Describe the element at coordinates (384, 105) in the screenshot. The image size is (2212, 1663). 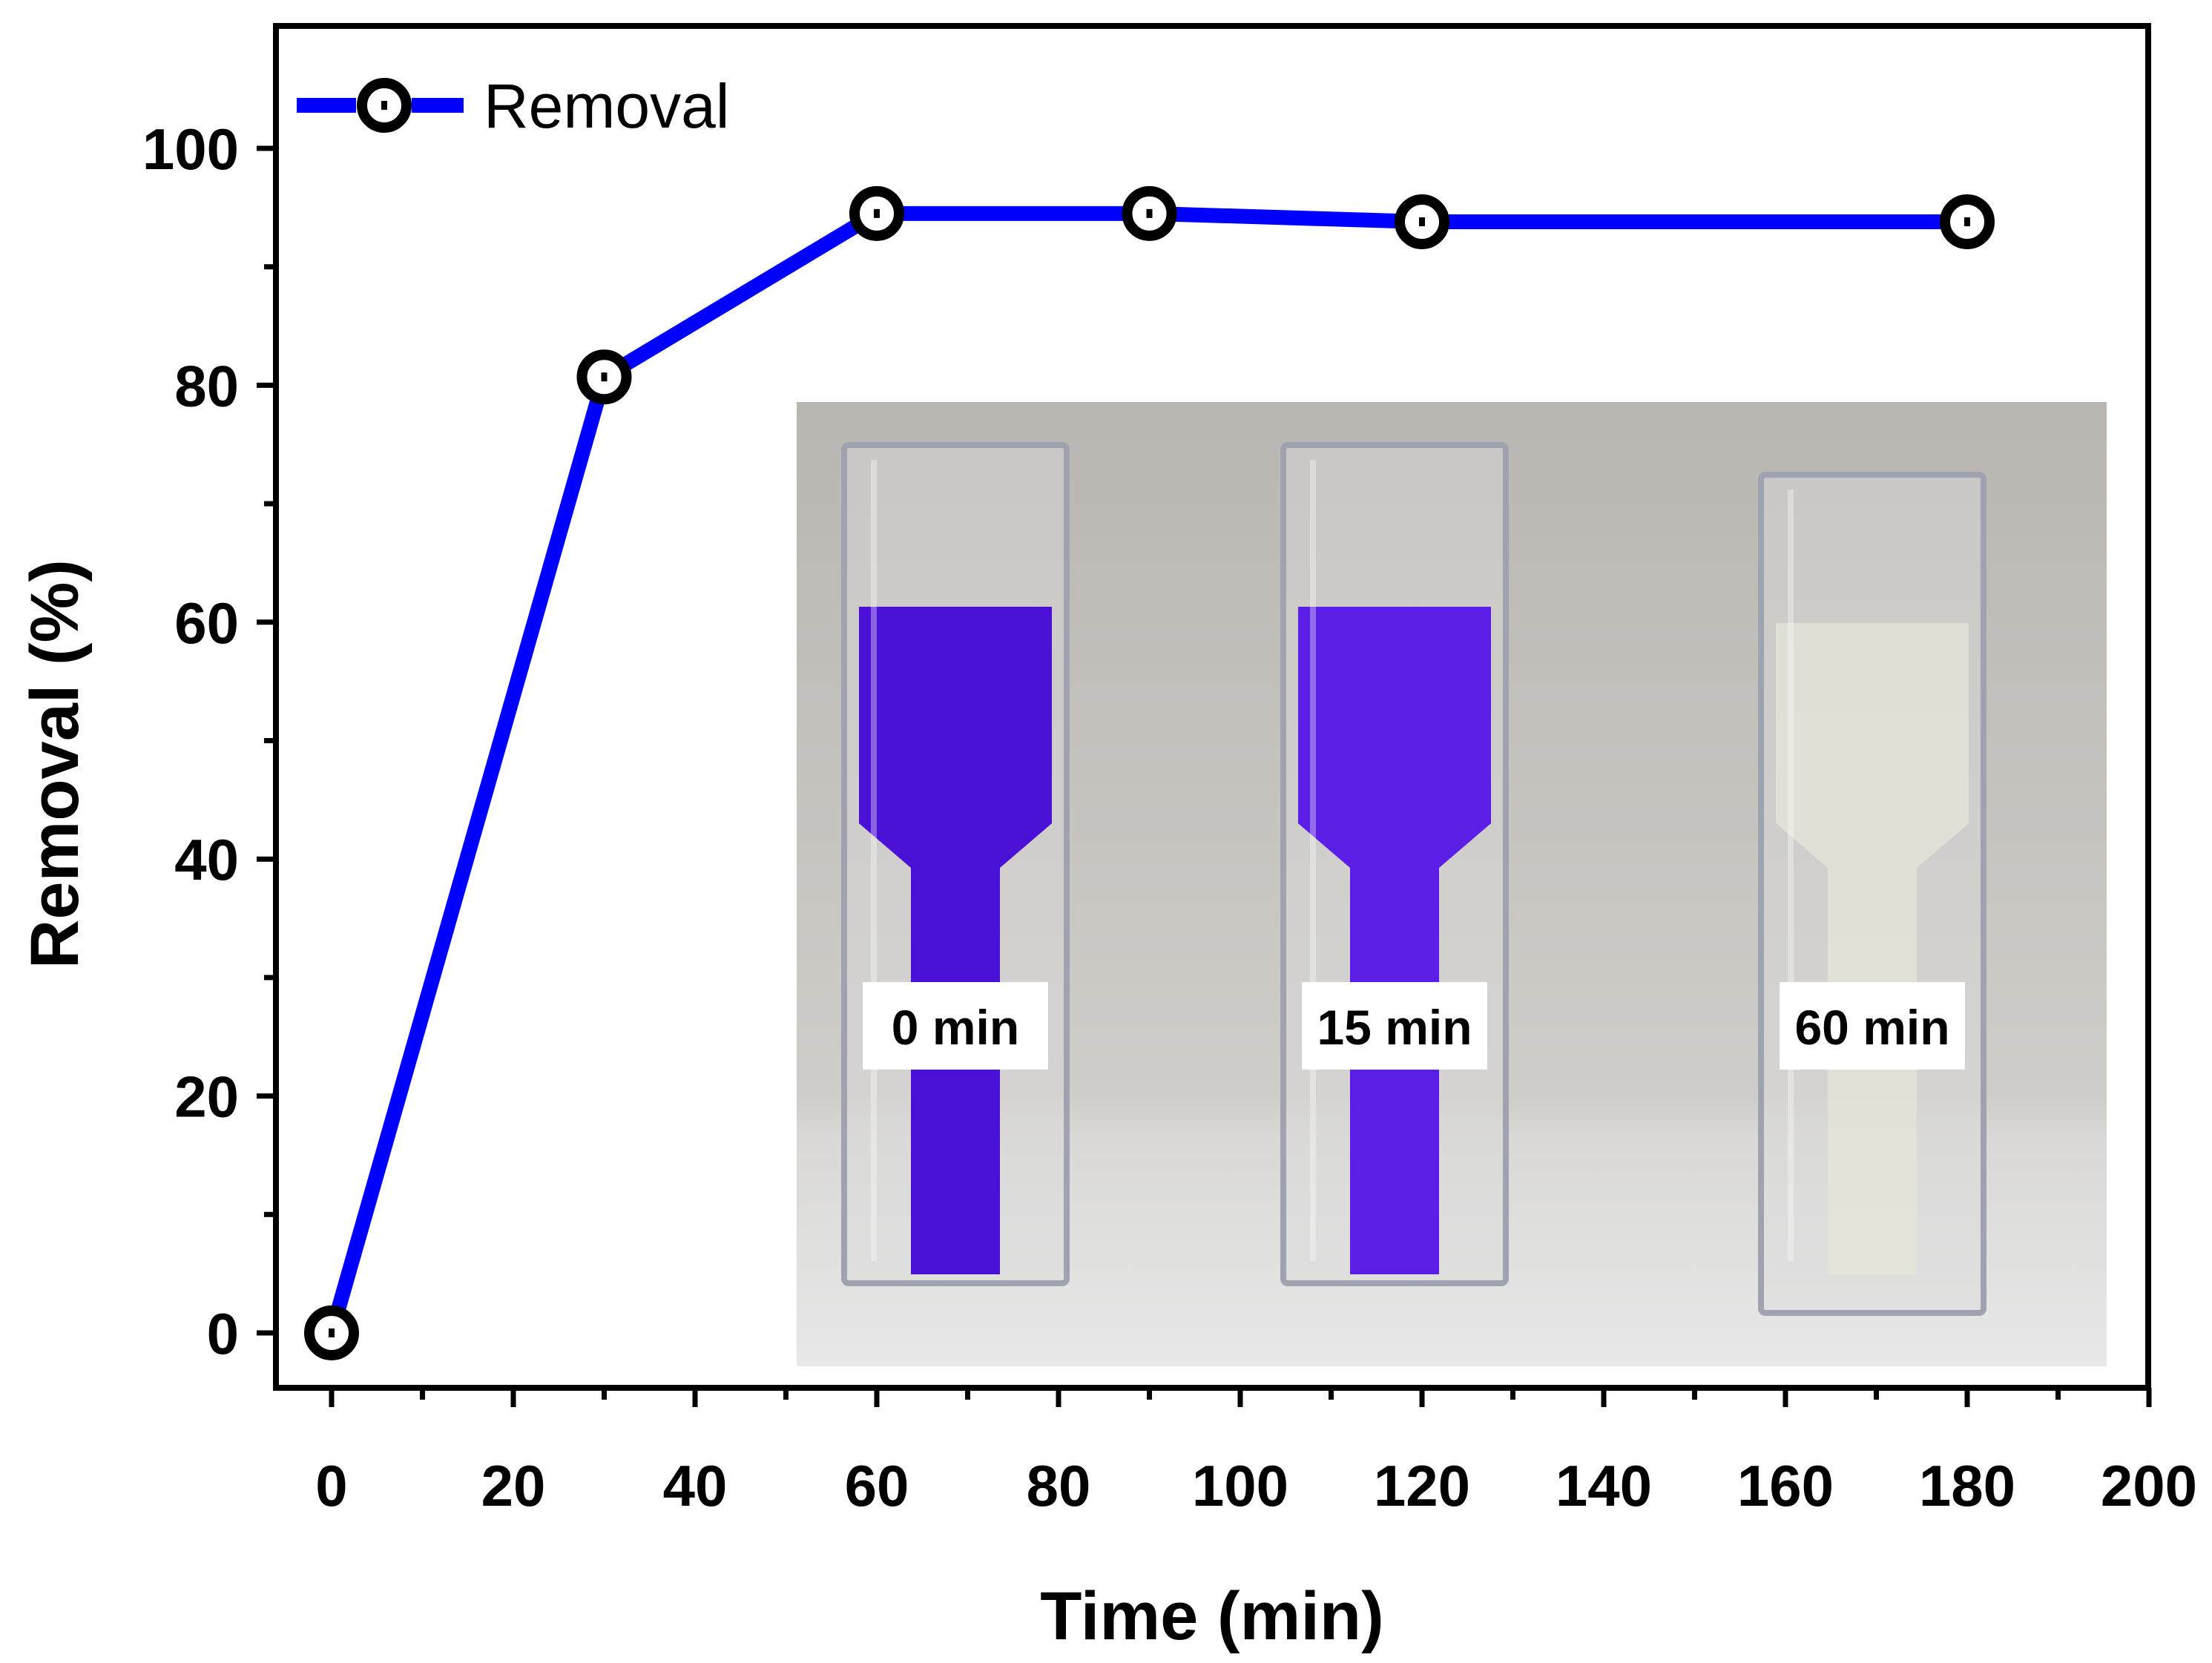
I see `legend-marker-dot` at that location.